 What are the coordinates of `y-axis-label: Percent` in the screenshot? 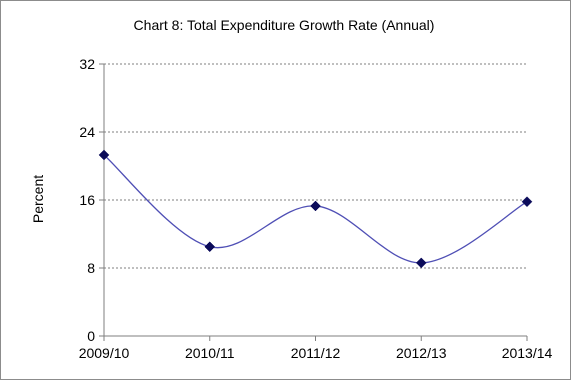 It's located at (38, 199).